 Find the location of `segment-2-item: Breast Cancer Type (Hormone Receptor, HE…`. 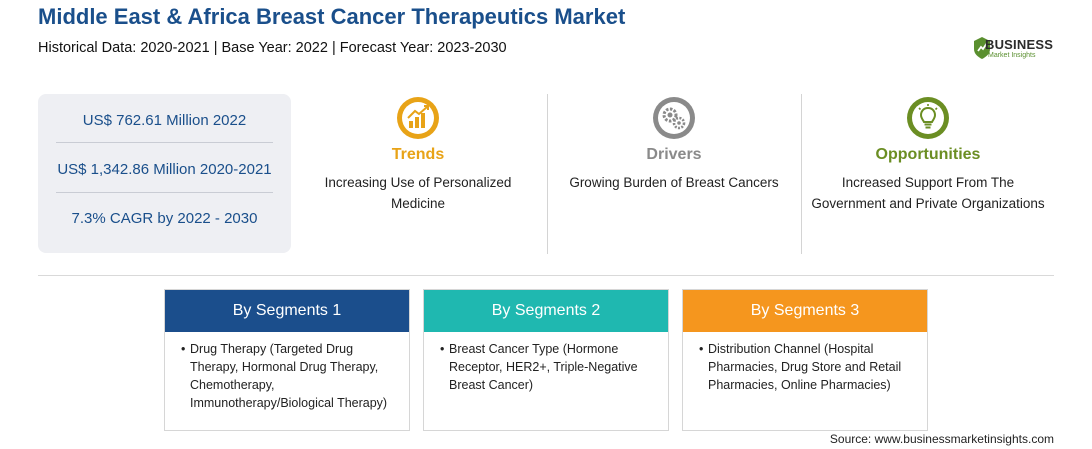

segment-2-item: Breast Cancer Type (Hormone Receptor, HE… is located at coordinates (551, 367).